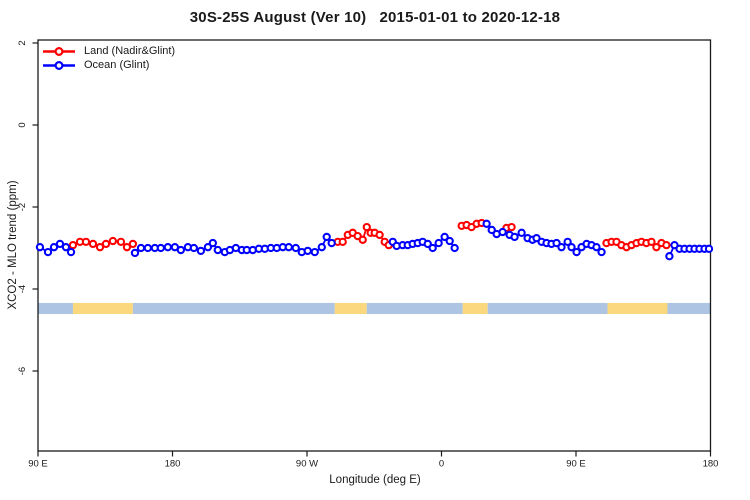 Image resolution: width=750 pixels, height=500 pixels. What do you see at coordinates (22, 42) in the screenshot?
I see `y-tick-label: 2` at bounding box center [22, 42].